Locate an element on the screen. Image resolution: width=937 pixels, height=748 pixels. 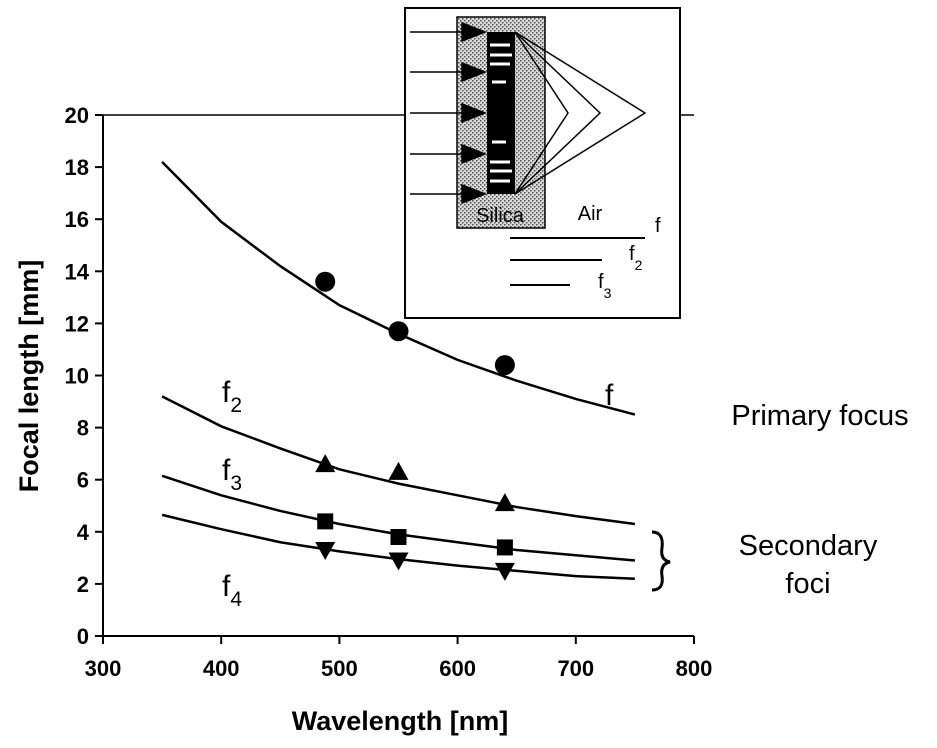
inset-focus-label: f is located at coordinates (658, 226).